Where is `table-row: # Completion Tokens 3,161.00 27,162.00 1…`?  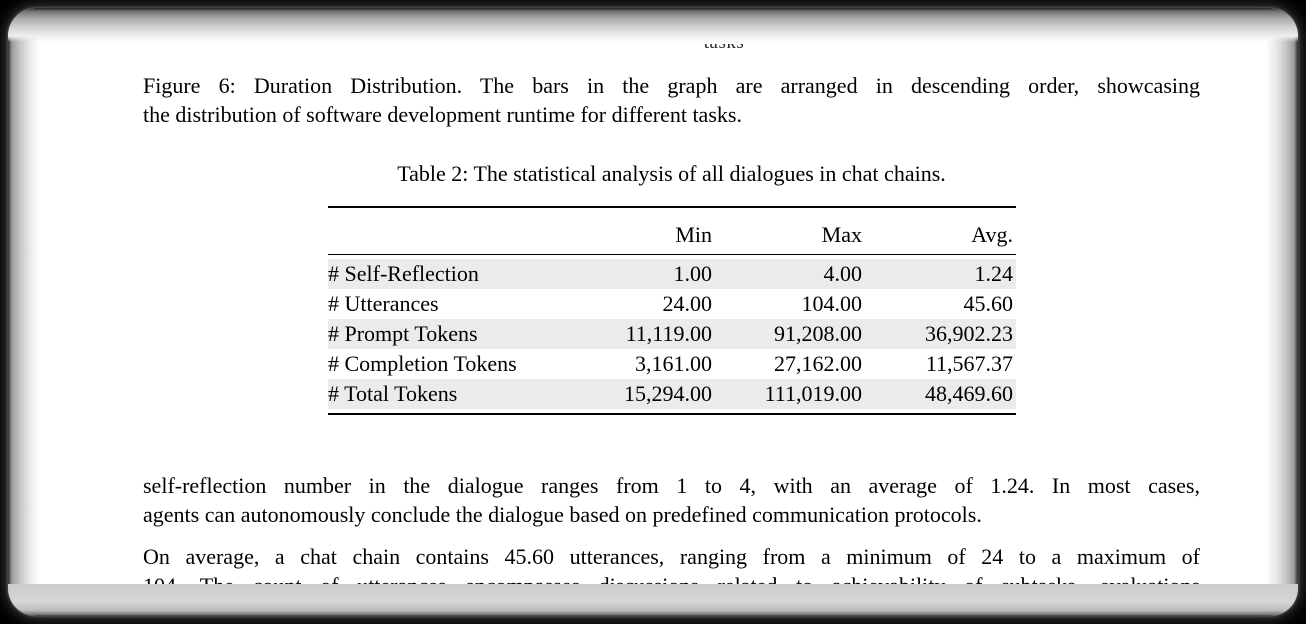
table-row: # Completion Tokens 3,161.00 27,162.00 1… is located at coordinates (672, 364).